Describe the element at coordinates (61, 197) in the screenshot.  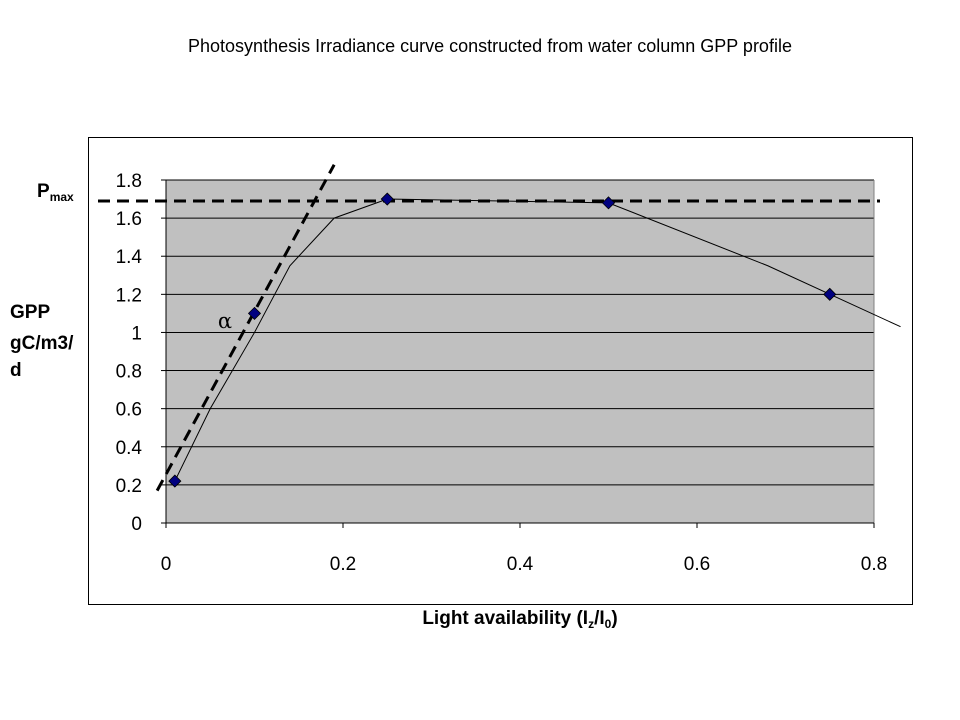
I see `pmax-label-sub: max` at that location.